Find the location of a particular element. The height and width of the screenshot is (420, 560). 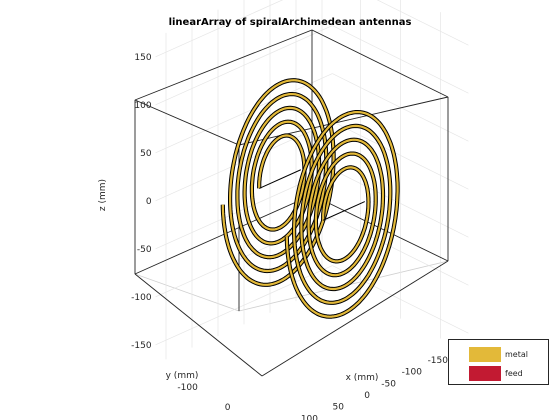

z-tick-label: 150 is located at coordinates (142, 58).